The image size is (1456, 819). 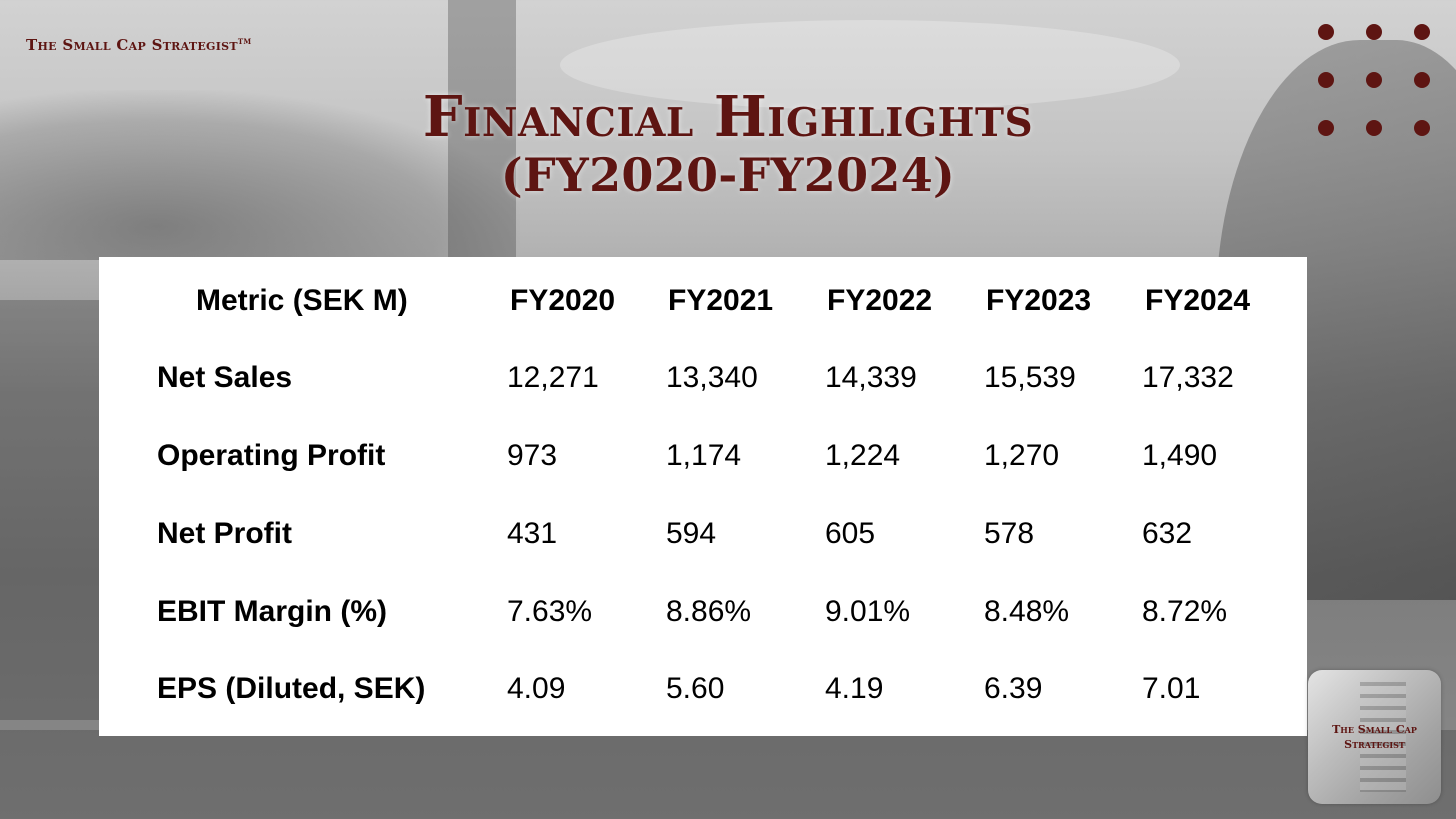 What do you see at coordinates (536, 688) in the screenshot?
I see `table-cell: 4.09` at bounding box center [536, 688].